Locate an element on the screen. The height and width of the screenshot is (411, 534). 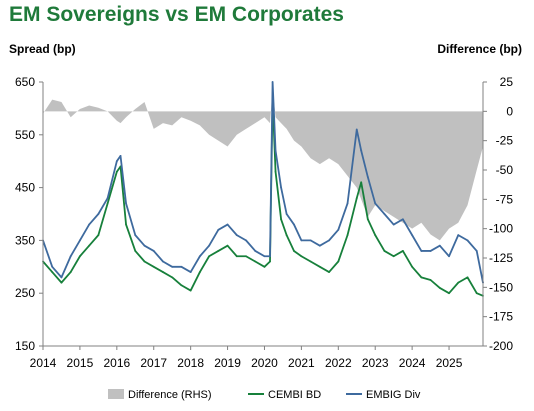
right-axis-title: Difference (bp) is located at coordinates (479, 49).